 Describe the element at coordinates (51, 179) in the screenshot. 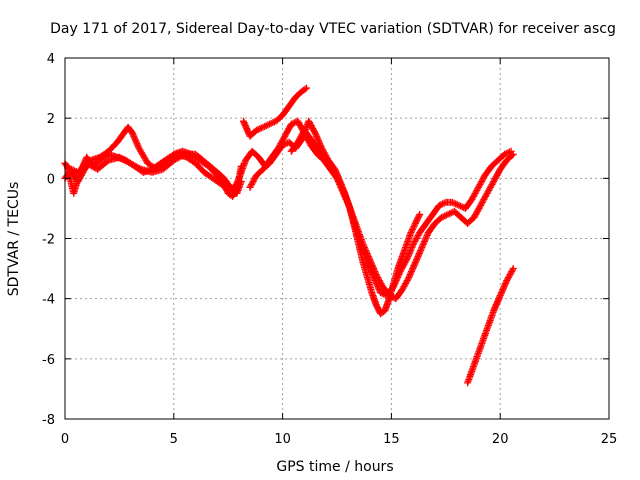

I see `y-tick-label: 0` at that location.